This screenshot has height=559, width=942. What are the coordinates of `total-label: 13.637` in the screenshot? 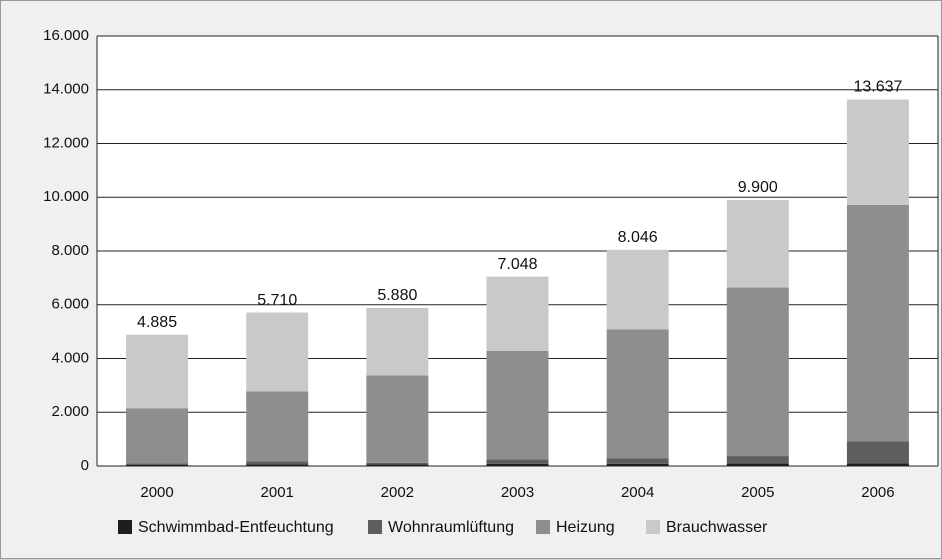 It's located at (877, 87).